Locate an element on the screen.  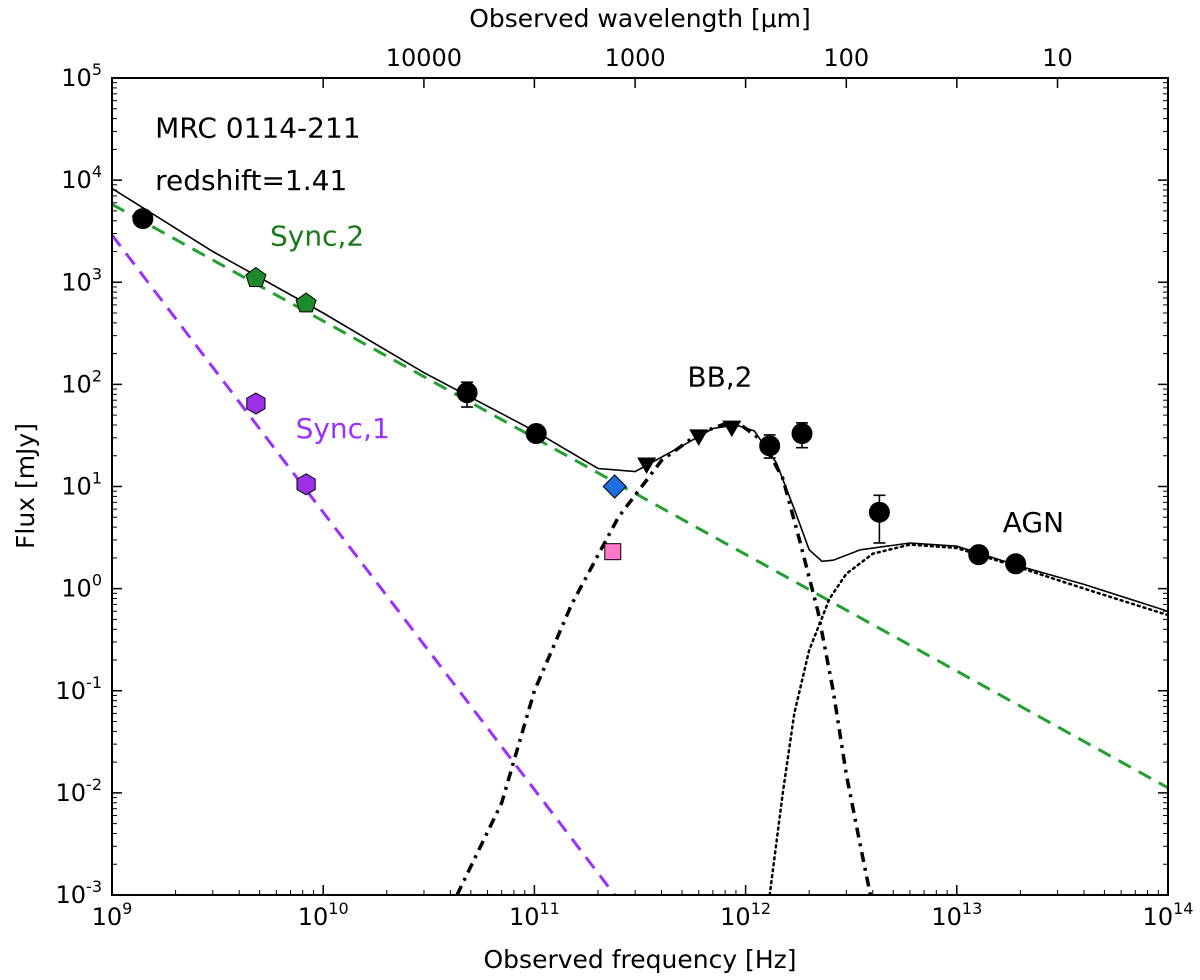
y-tick-label: 10⁵ is located at coordinates (81, 76).